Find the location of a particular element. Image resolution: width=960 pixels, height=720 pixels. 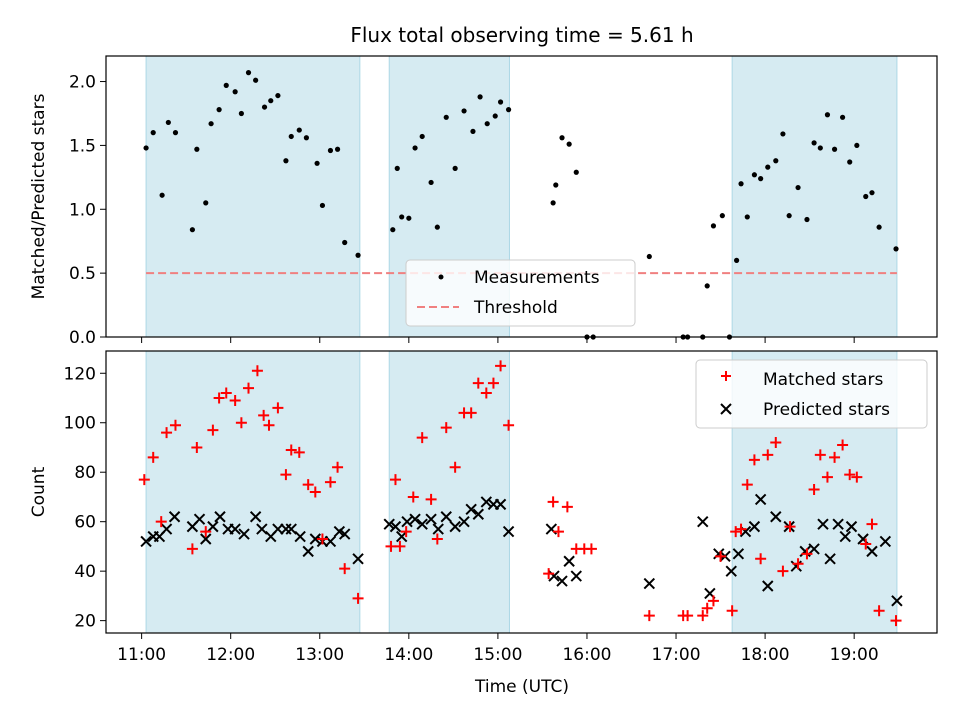

legend-label-measurements: Measurements is located at coordinates (537, 278).